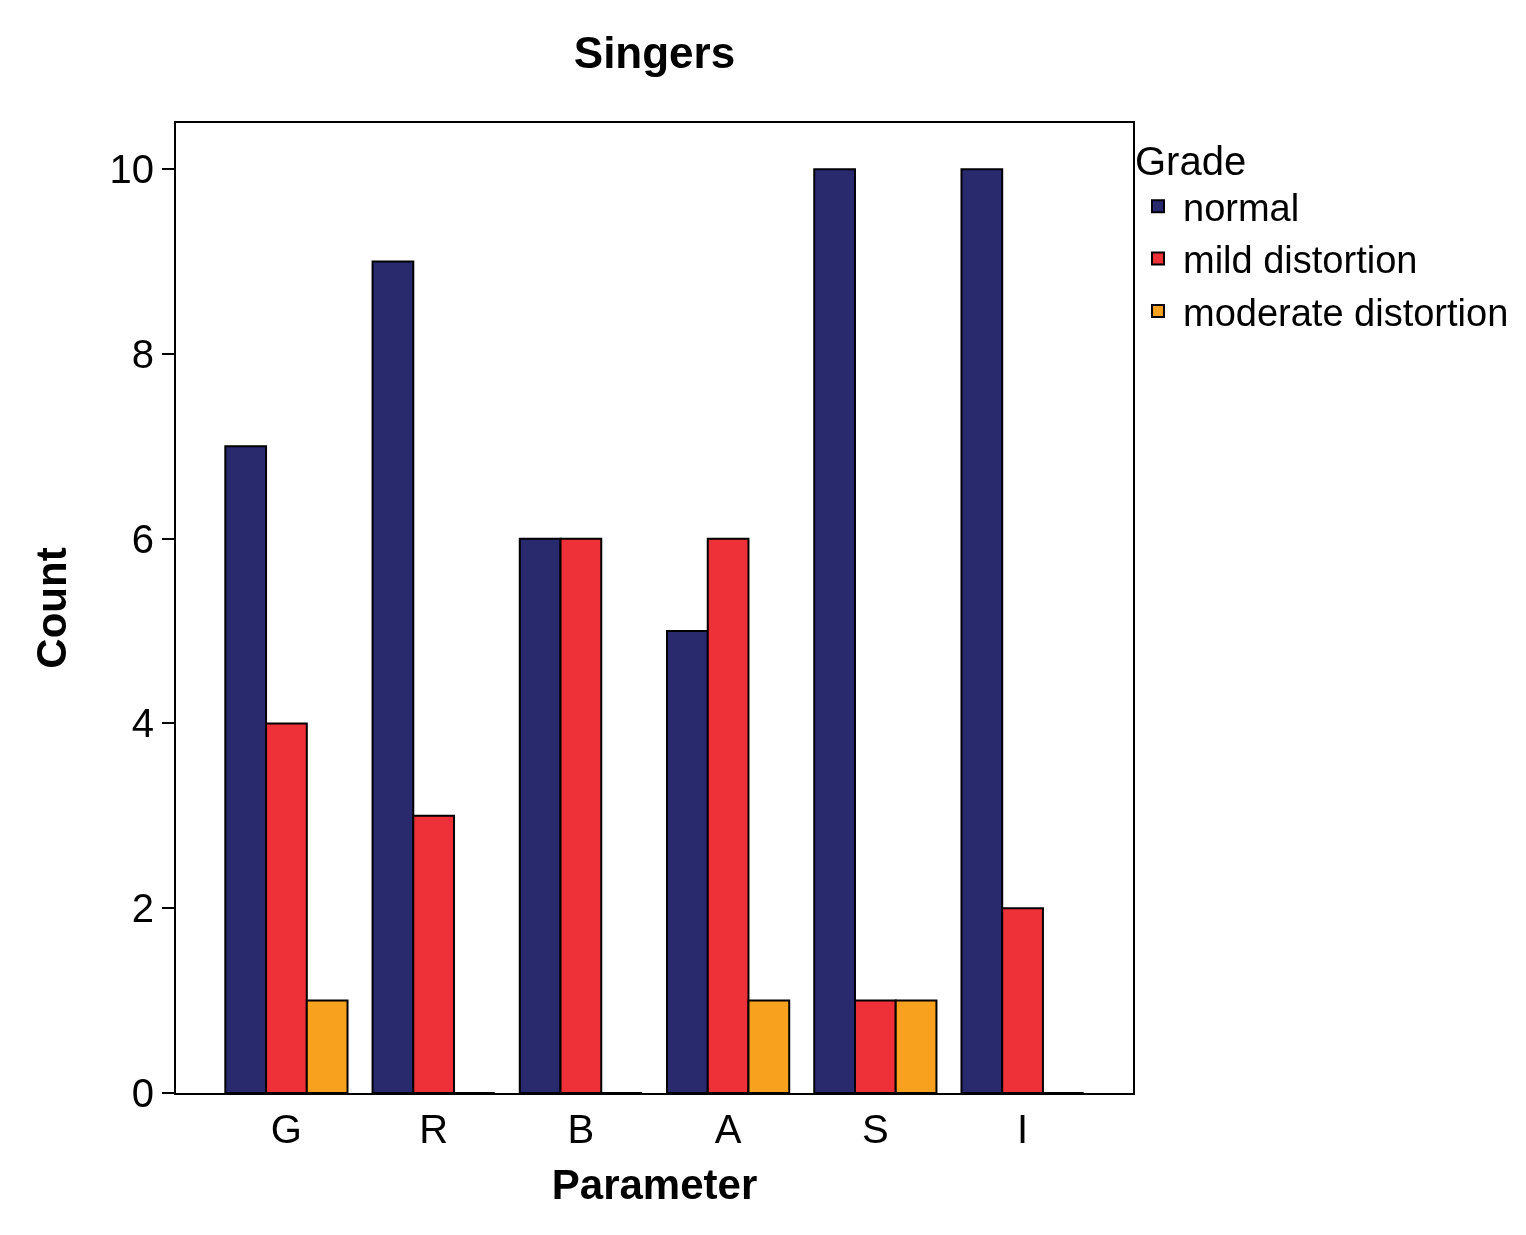 The image size is (1526, 1235). Describe the element at coordinates (142, 353) in the screenshot. I see `y-tick-label: 8` at that location.